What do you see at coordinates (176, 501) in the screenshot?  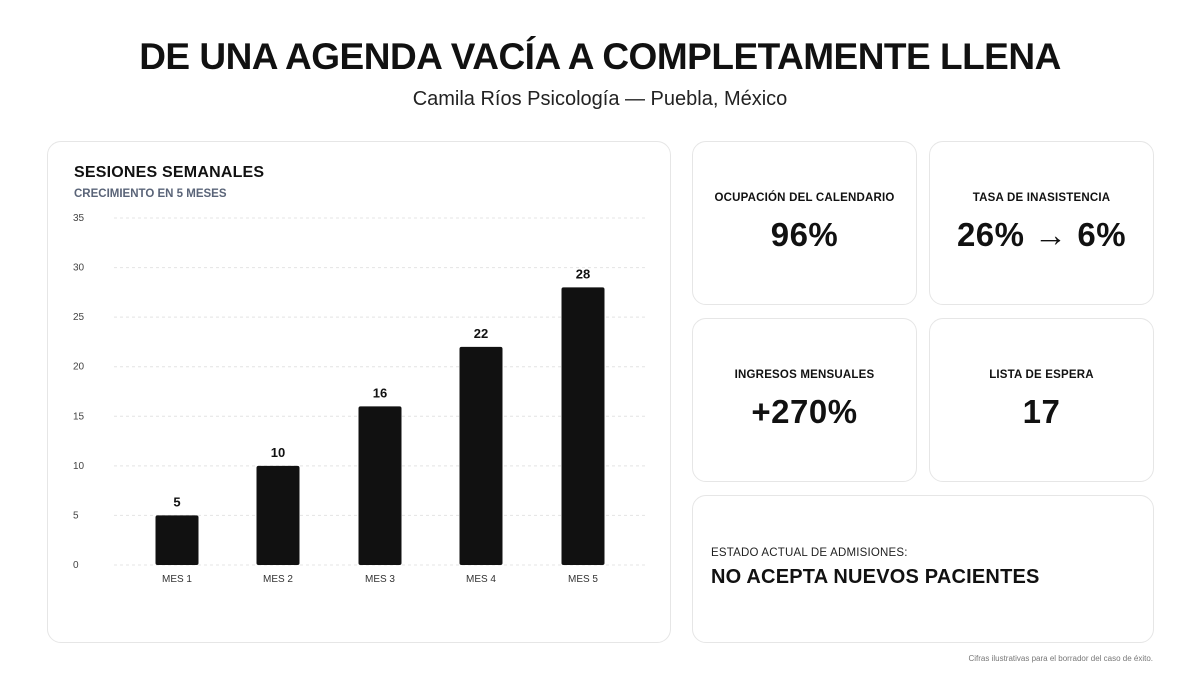 I see `data-label: 5` at bounding box center [176, 501].